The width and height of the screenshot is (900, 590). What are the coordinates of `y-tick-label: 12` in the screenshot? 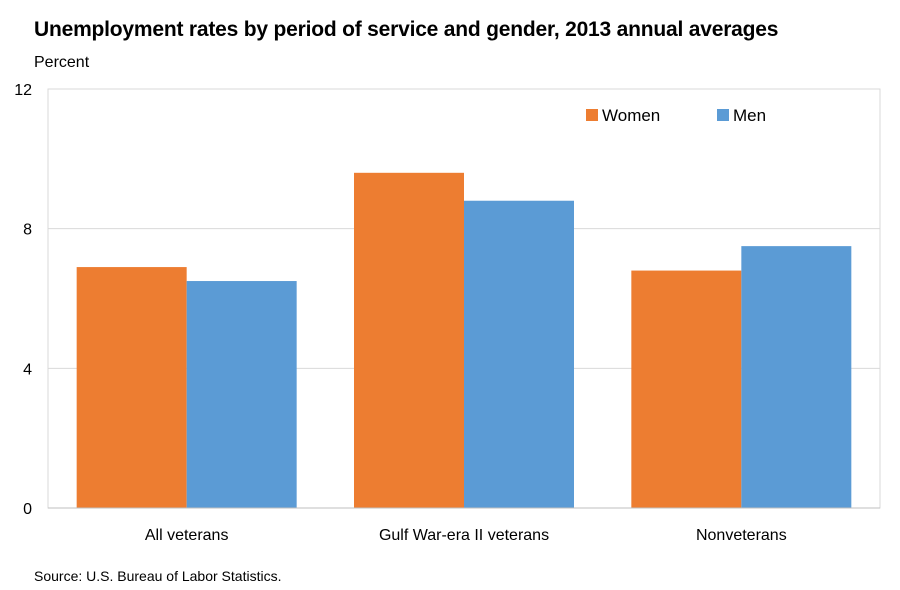 It's located at (23, 90).